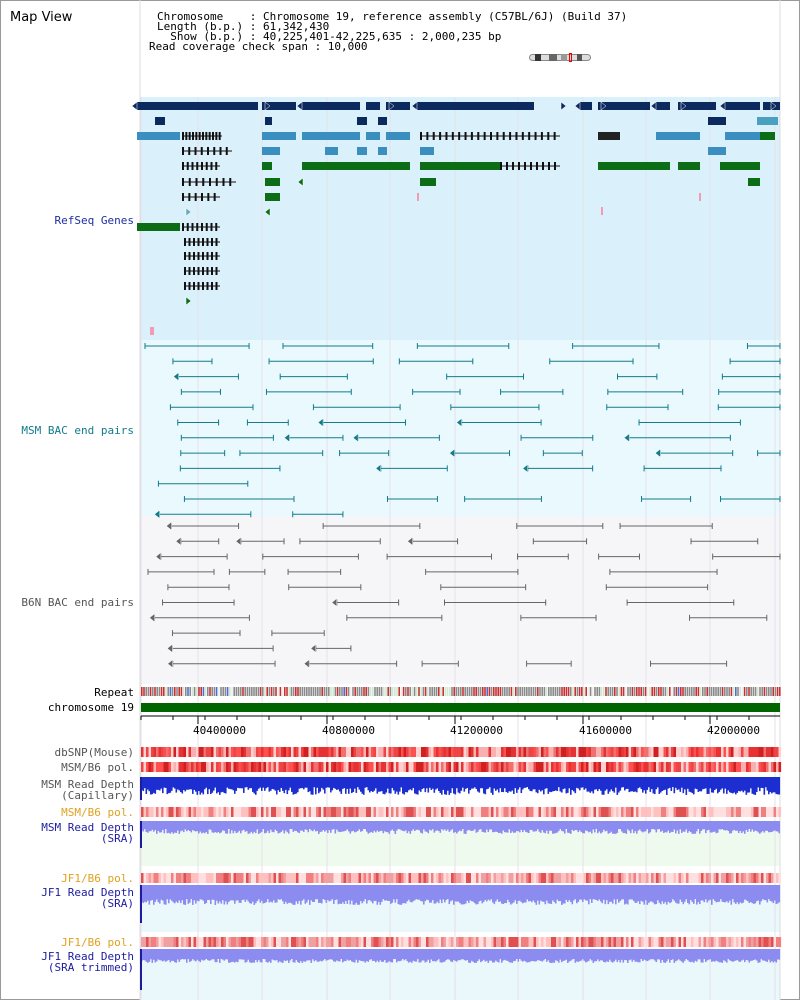 This screenshot has width=800, height=1000. Describe the element at coordinates (114, 692) in the screenshot. I see `track-label-repeat: Repeat` at that location.